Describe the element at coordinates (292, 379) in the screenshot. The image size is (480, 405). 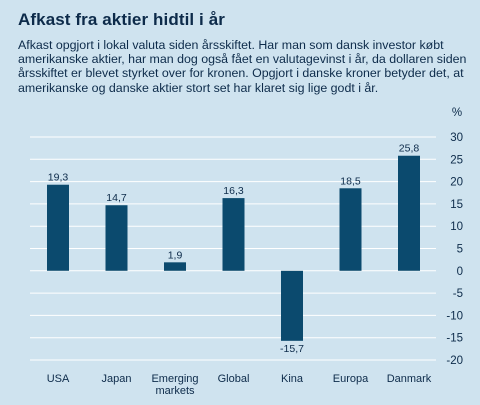
I see `x-category-label: Kina` at that location.